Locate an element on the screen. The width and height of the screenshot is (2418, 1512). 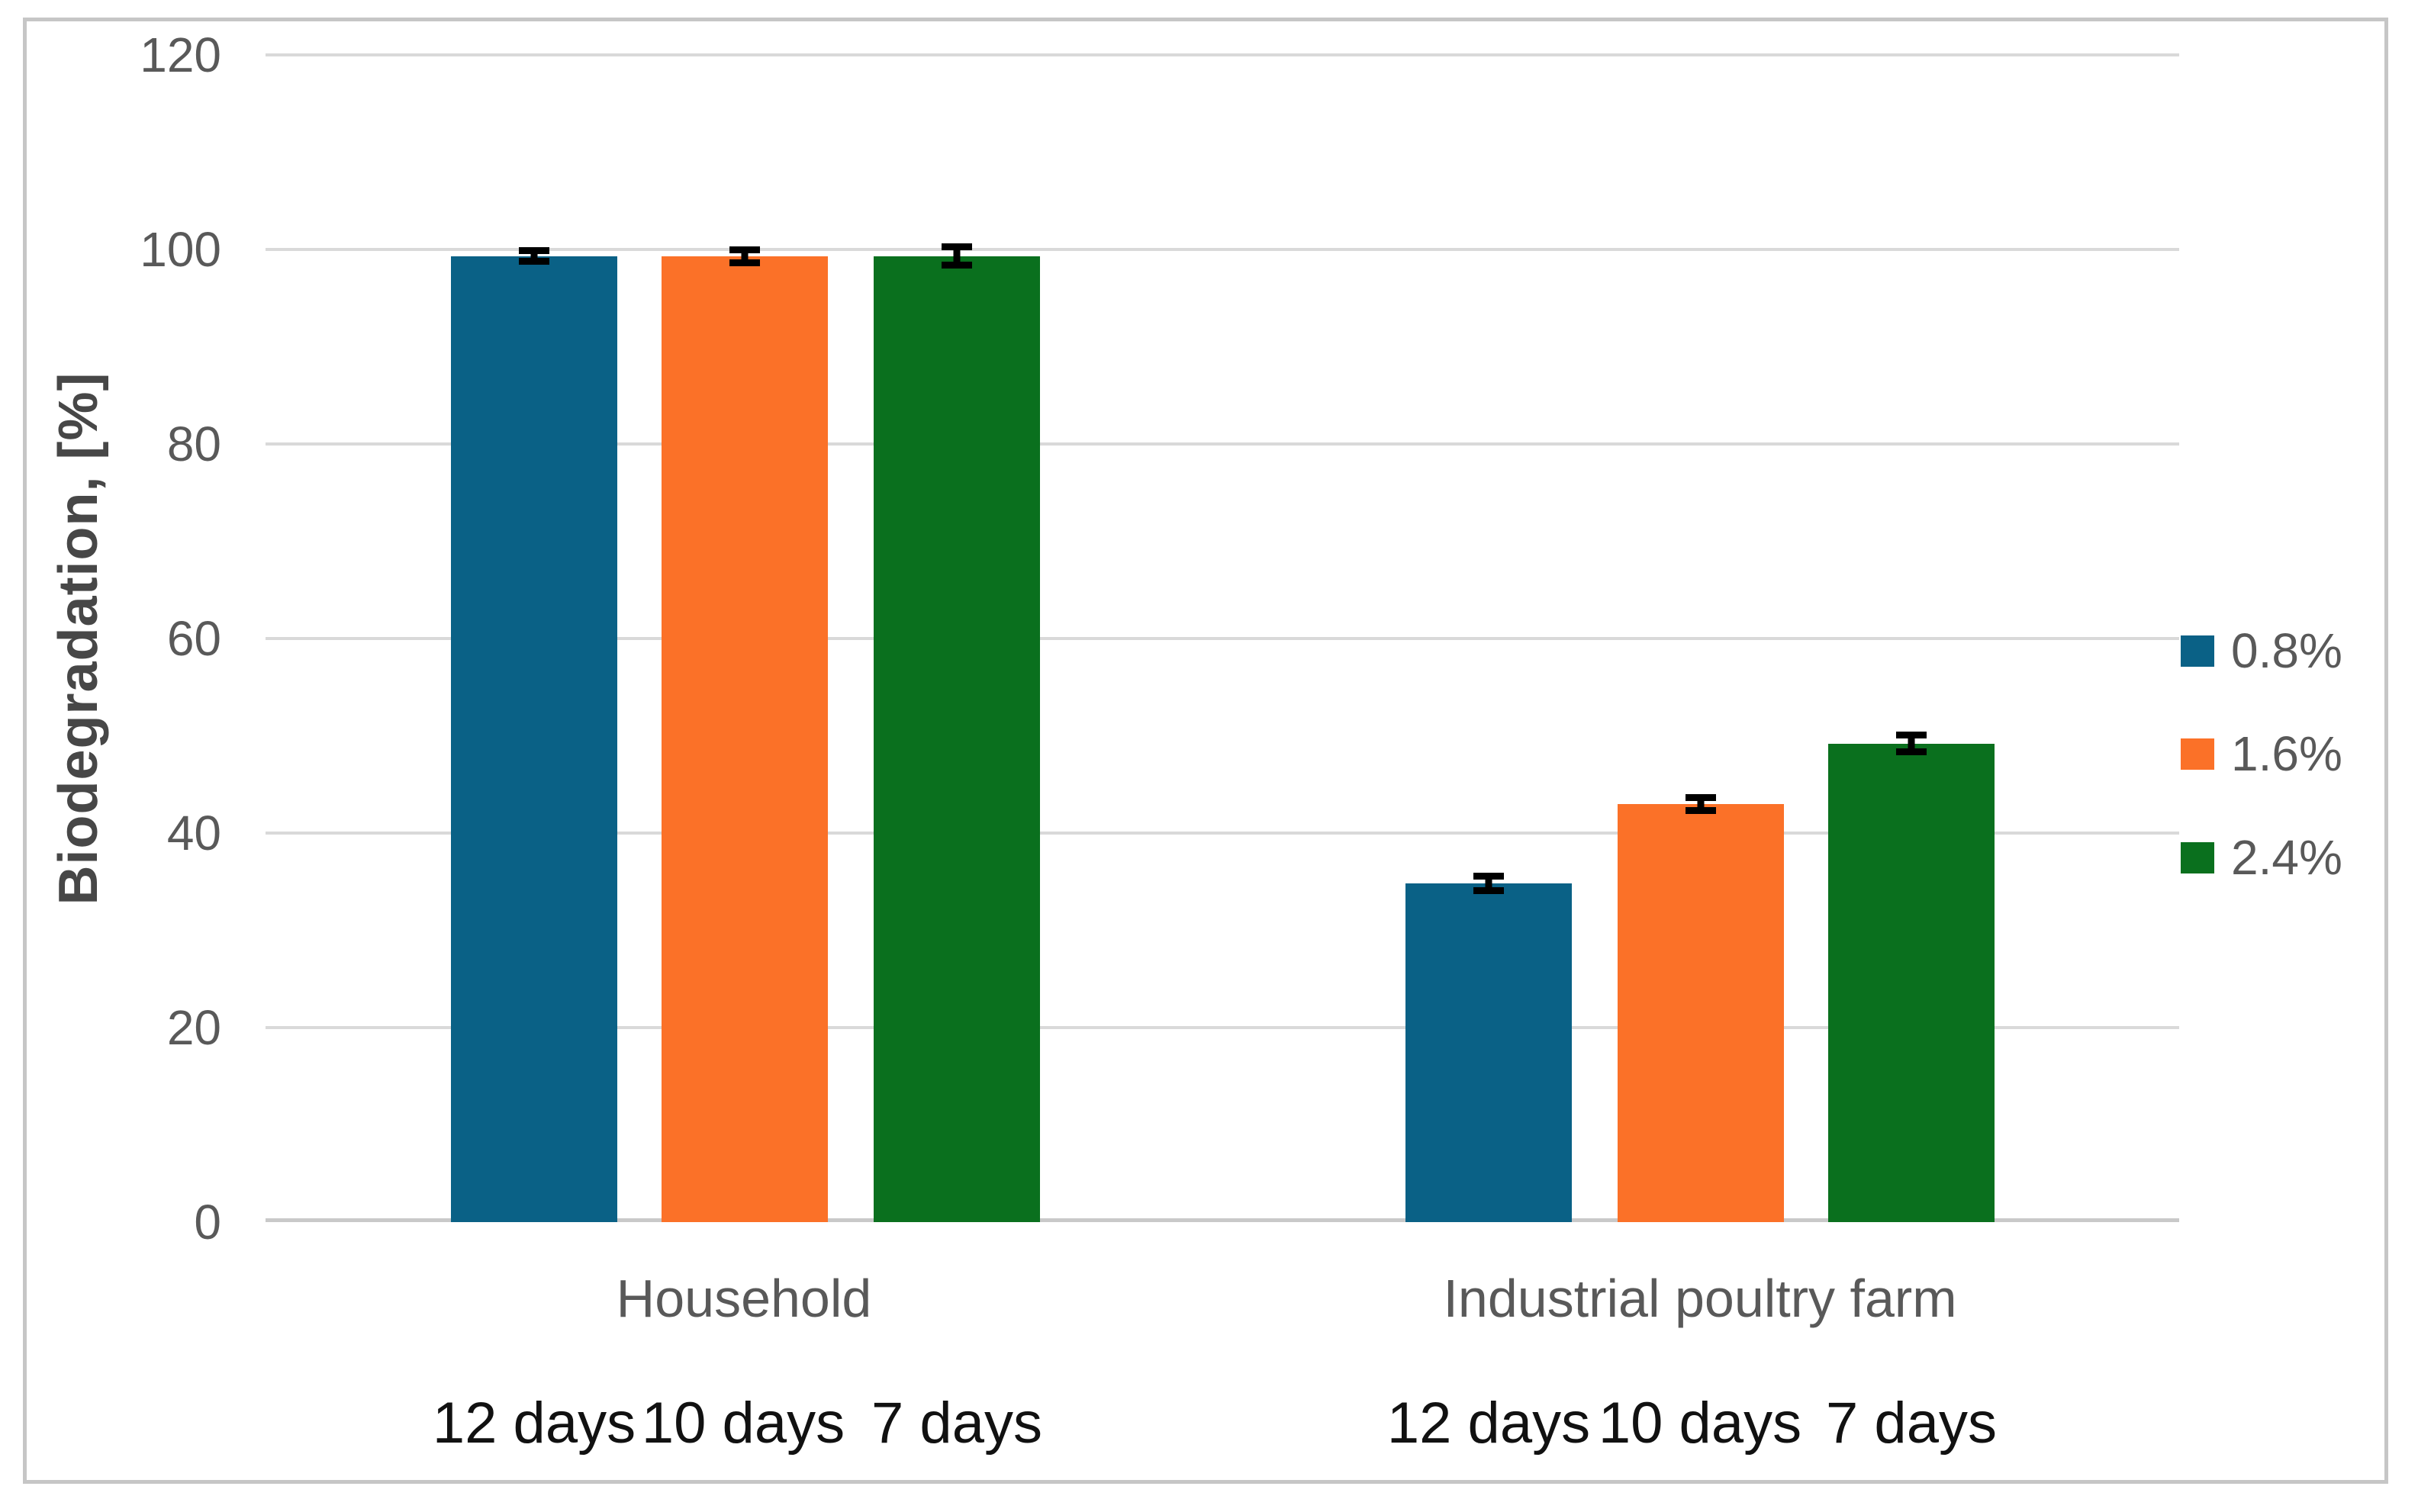
legend-item-0.8: 0.8% is located at coordinates (2261, 651).